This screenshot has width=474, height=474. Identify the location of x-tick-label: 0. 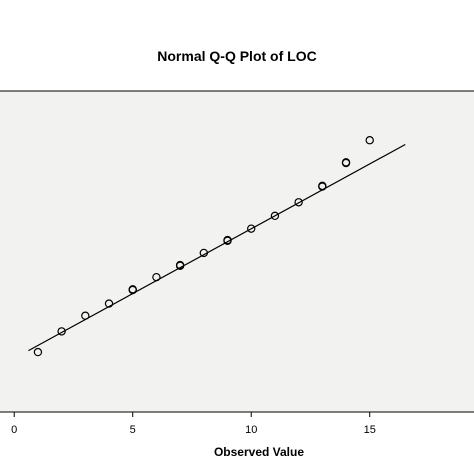
(14, 430).